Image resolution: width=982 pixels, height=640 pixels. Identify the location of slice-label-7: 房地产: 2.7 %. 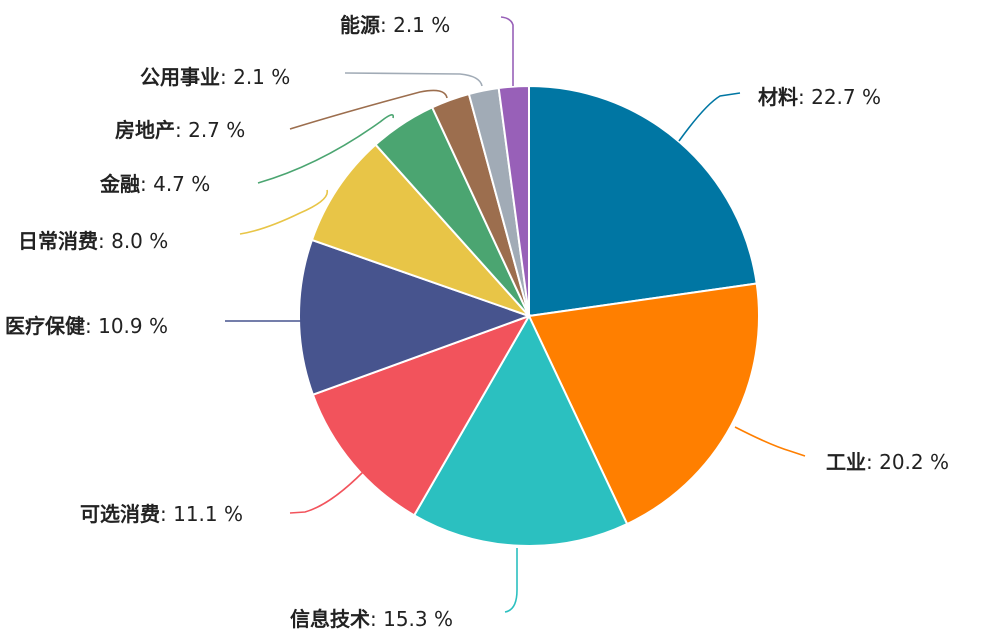
(180, 130).